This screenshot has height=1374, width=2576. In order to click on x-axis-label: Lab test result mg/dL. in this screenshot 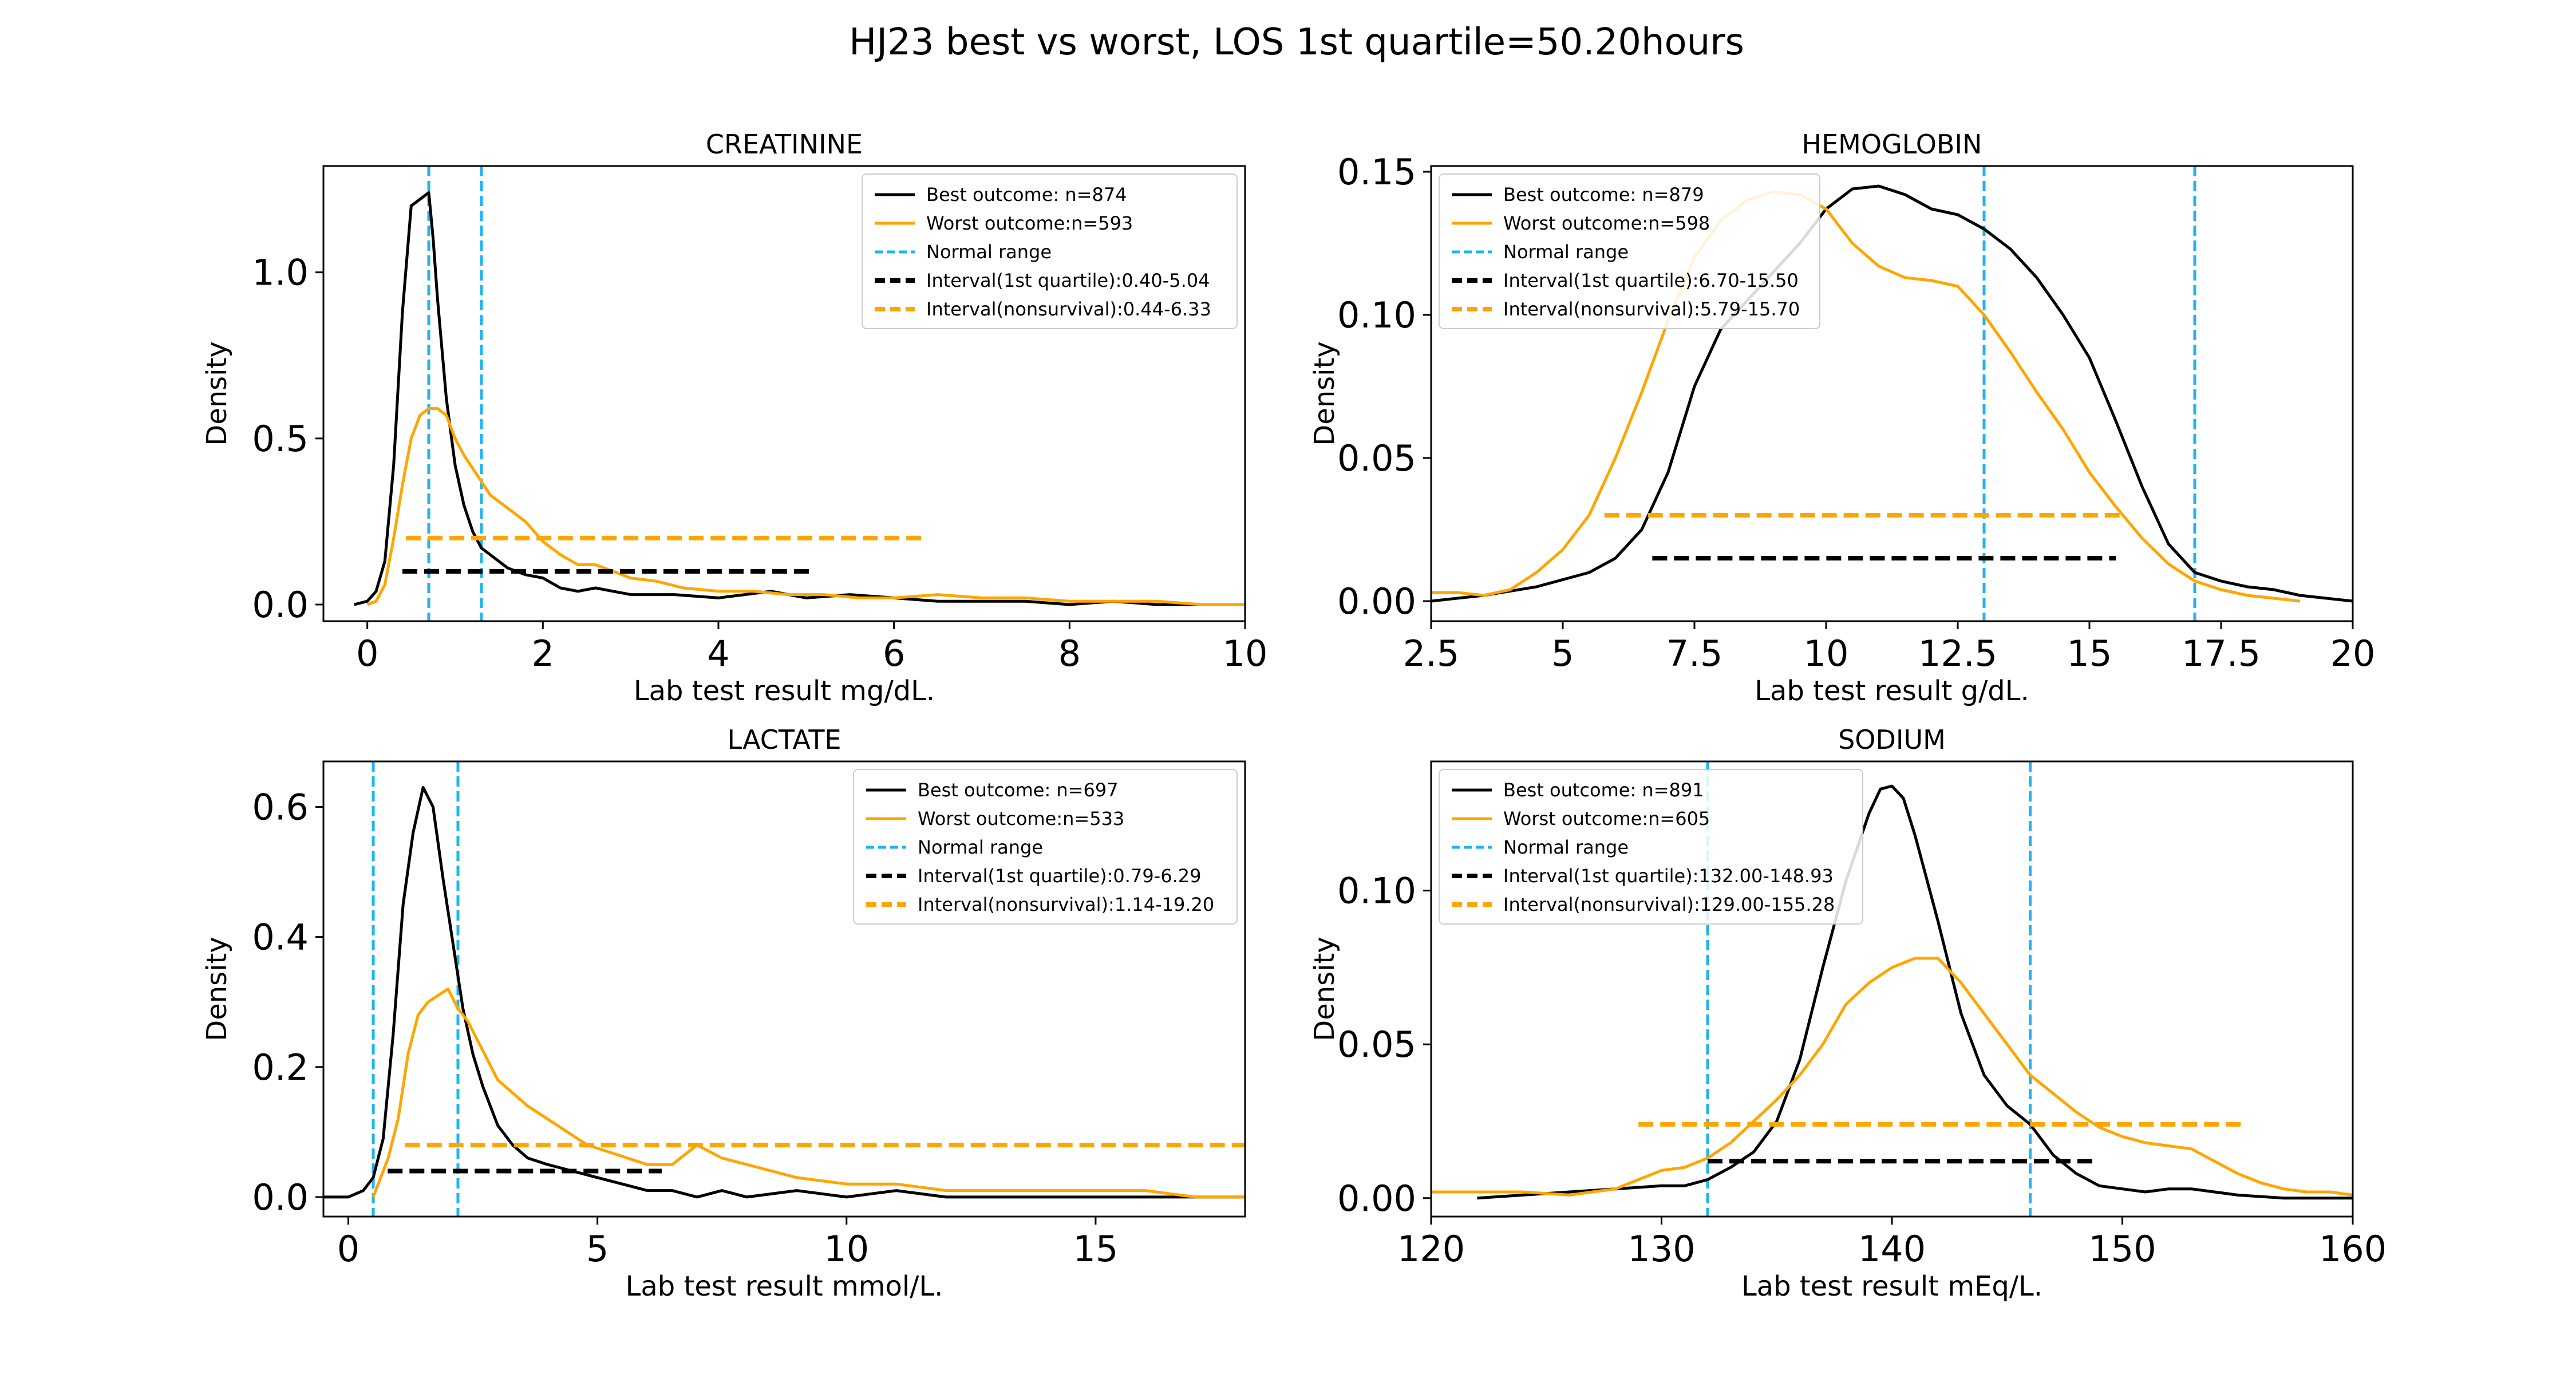, I will do `click(784, 691)`.